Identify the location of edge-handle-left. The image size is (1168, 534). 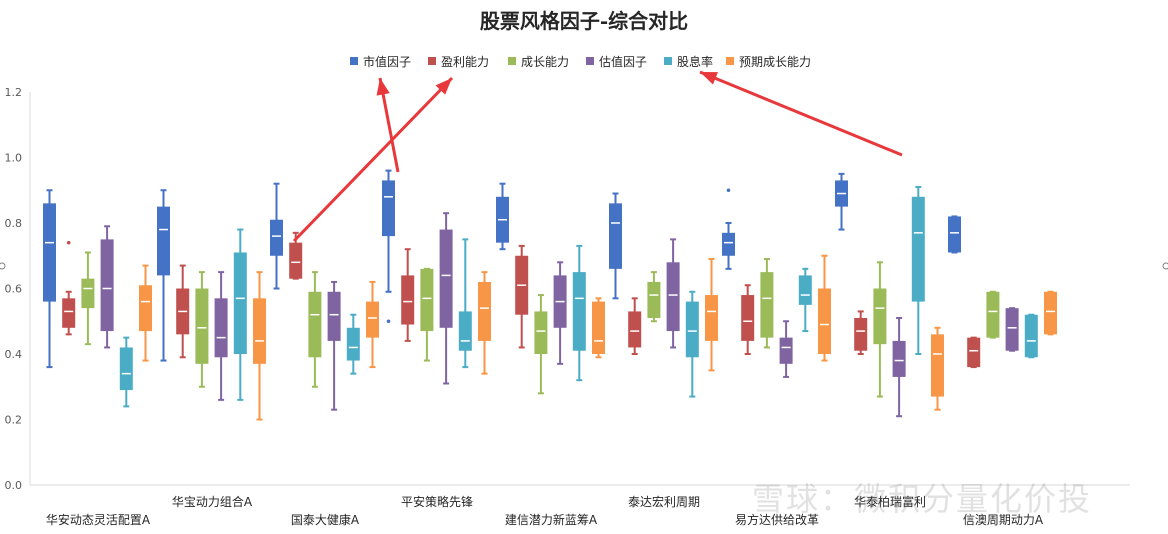
(3, 266).